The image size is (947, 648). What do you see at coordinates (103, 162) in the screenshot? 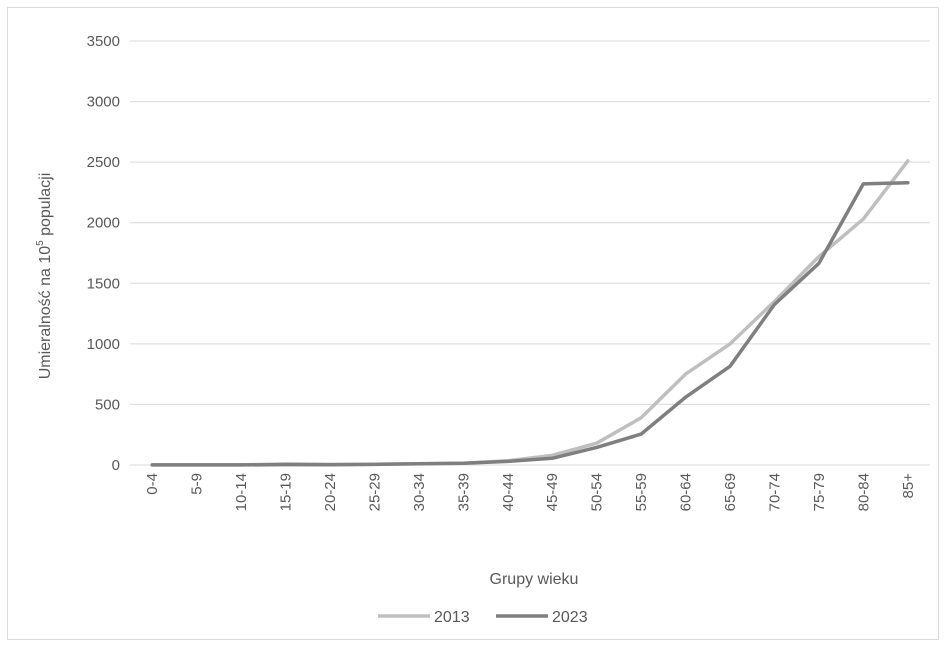
I see `y-tick-label: 2500` at bounding box center [103, 162].